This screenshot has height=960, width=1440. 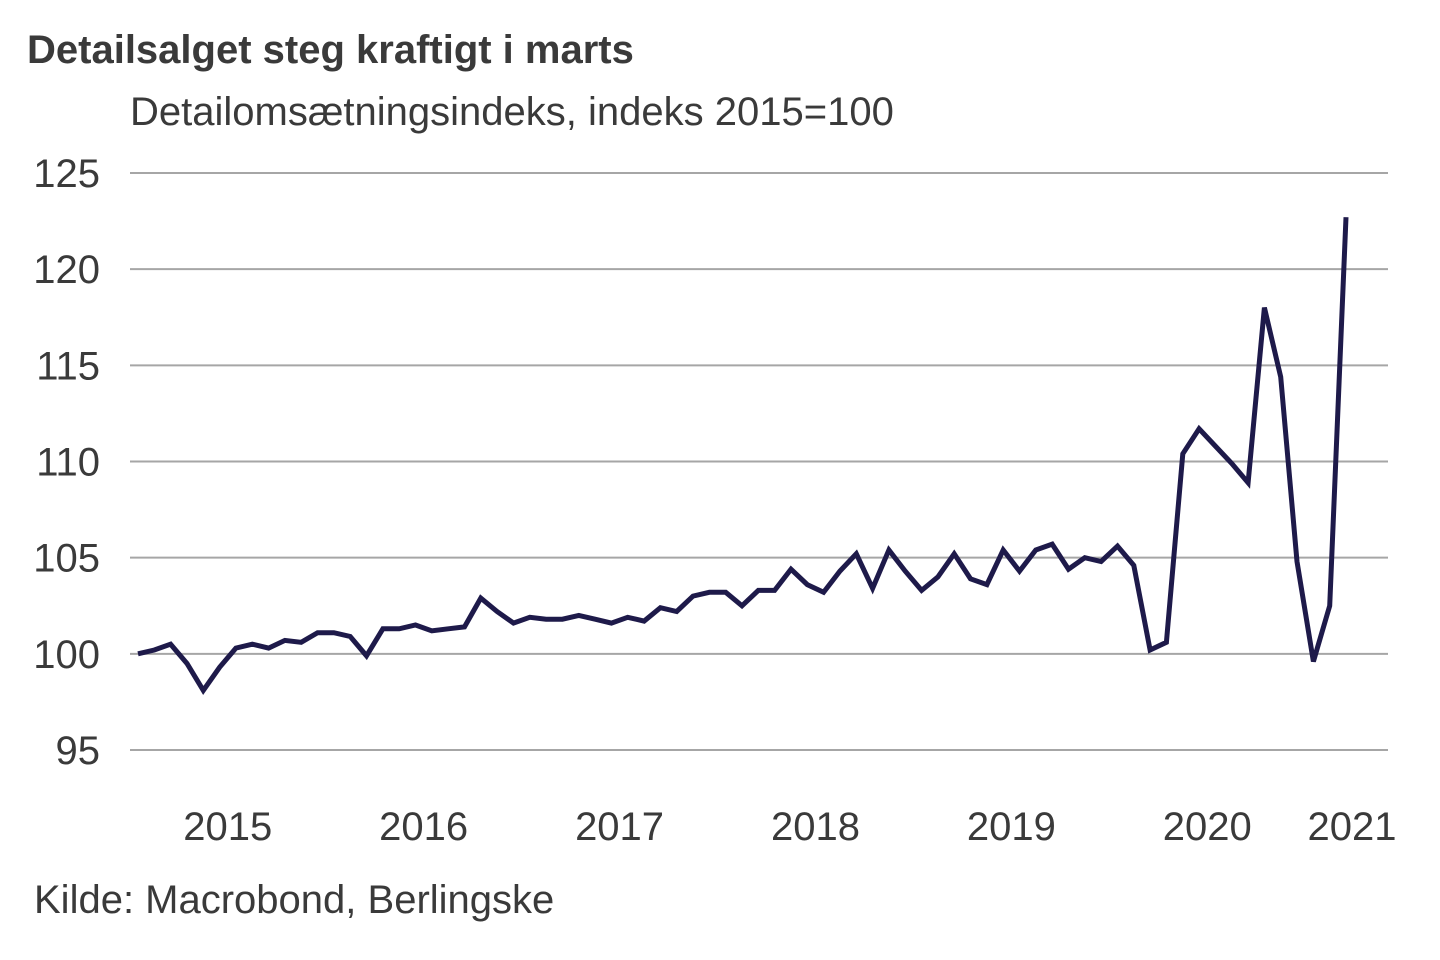 What do you see at coordinates (423, 827) in the screenshot?
I see `x-tick-label: 2016` at bounding box center [423, 827].